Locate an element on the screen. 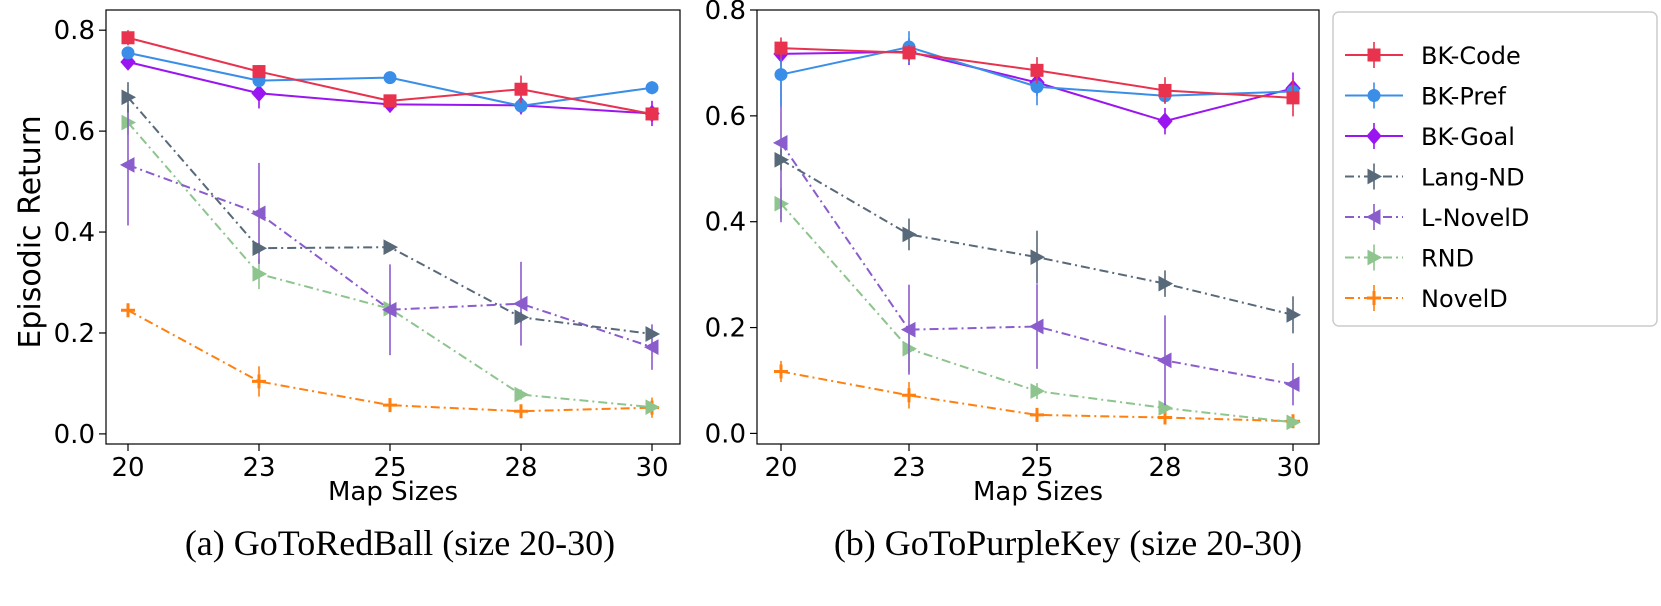  legend-label: Lang-ND is located at coordinates (1473, 178).